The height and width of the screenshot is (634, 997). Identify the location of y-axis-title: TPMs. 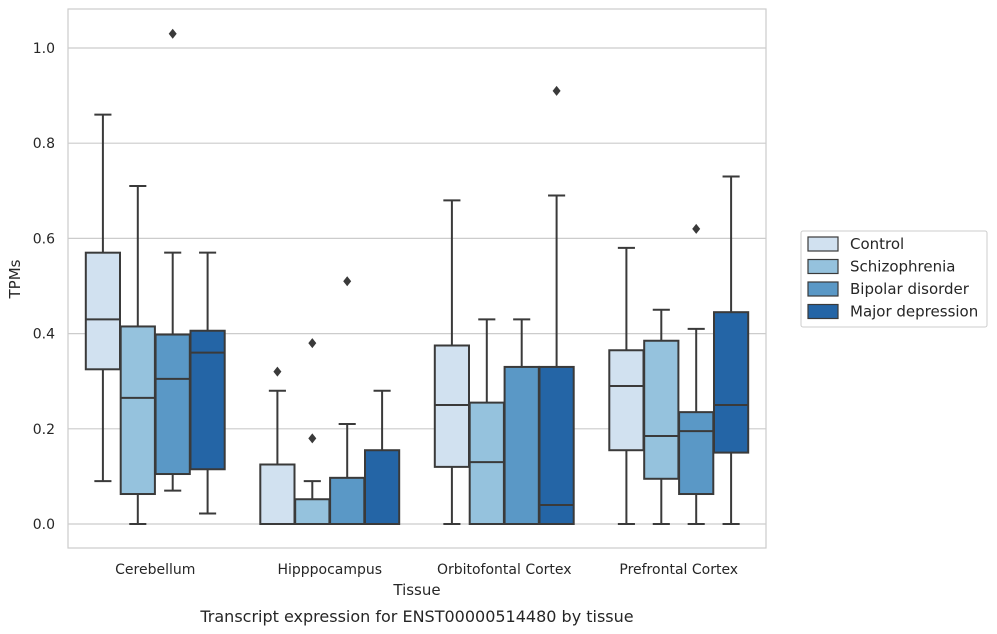
(15, 279).